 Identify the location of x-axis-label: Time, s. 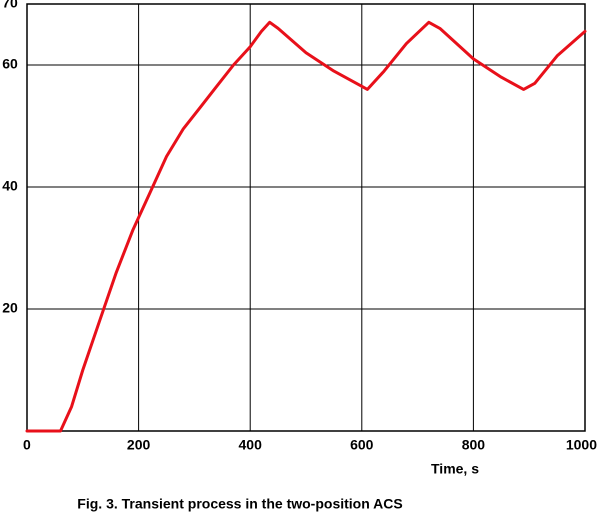
(455, 469).